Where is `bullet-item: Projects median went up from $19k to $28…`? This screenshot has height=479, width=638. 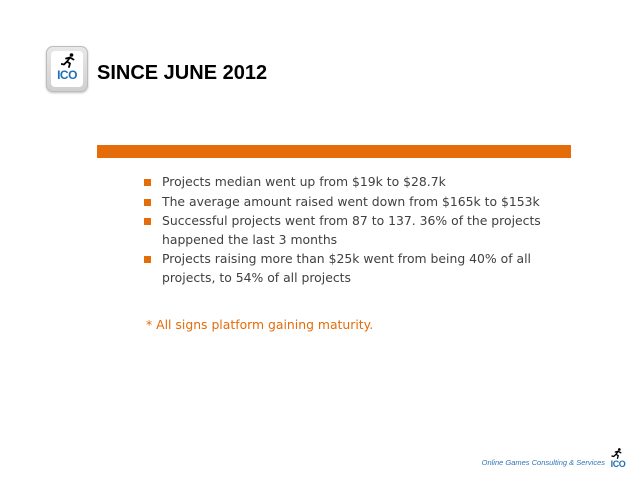
bullet-item: Projects median went up from $19k to $28… is located at coordinates (357, 182).